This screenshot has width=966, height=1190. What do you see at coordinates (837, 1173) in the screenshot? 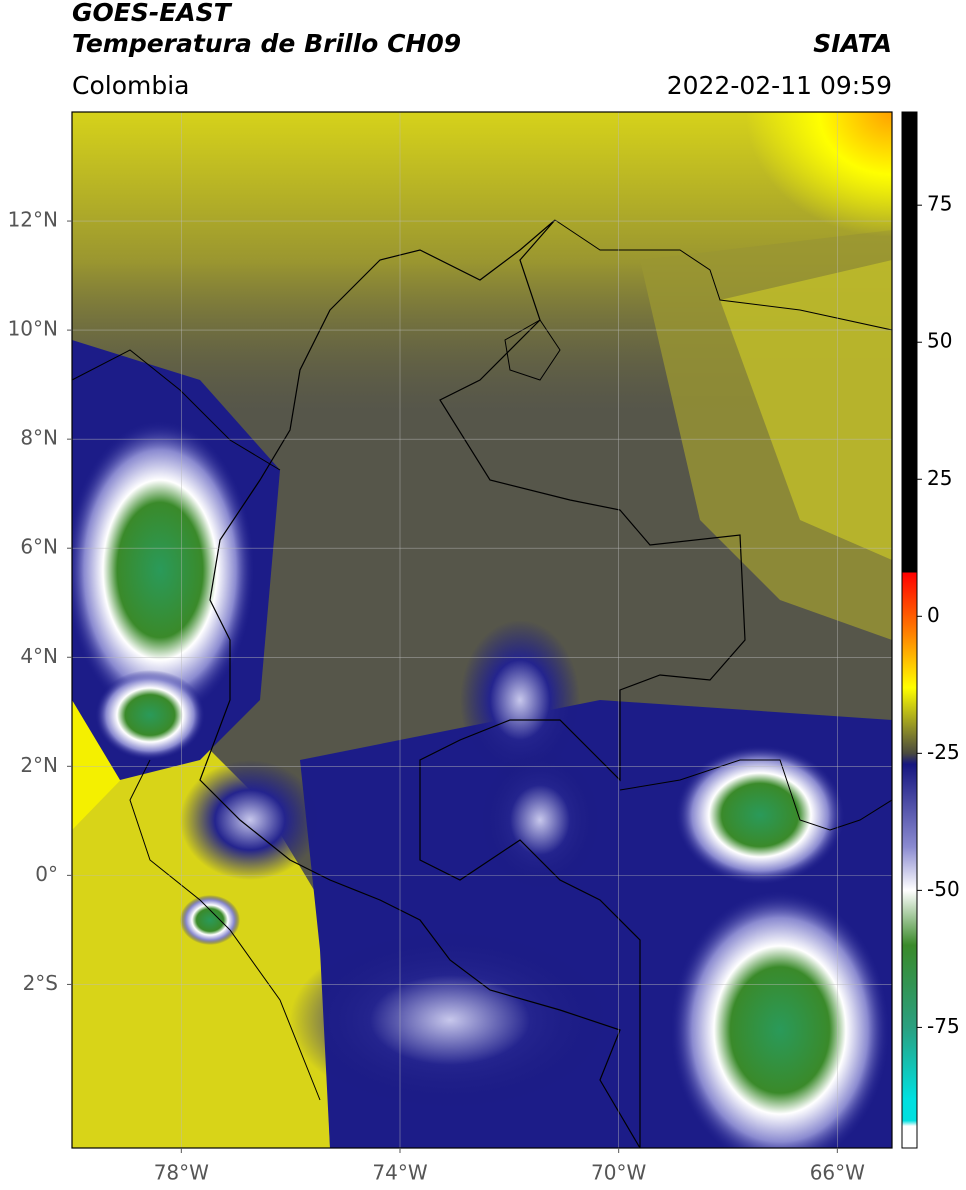
I see `x-tick-label: 66°W` at bounding box center [837, 1173].